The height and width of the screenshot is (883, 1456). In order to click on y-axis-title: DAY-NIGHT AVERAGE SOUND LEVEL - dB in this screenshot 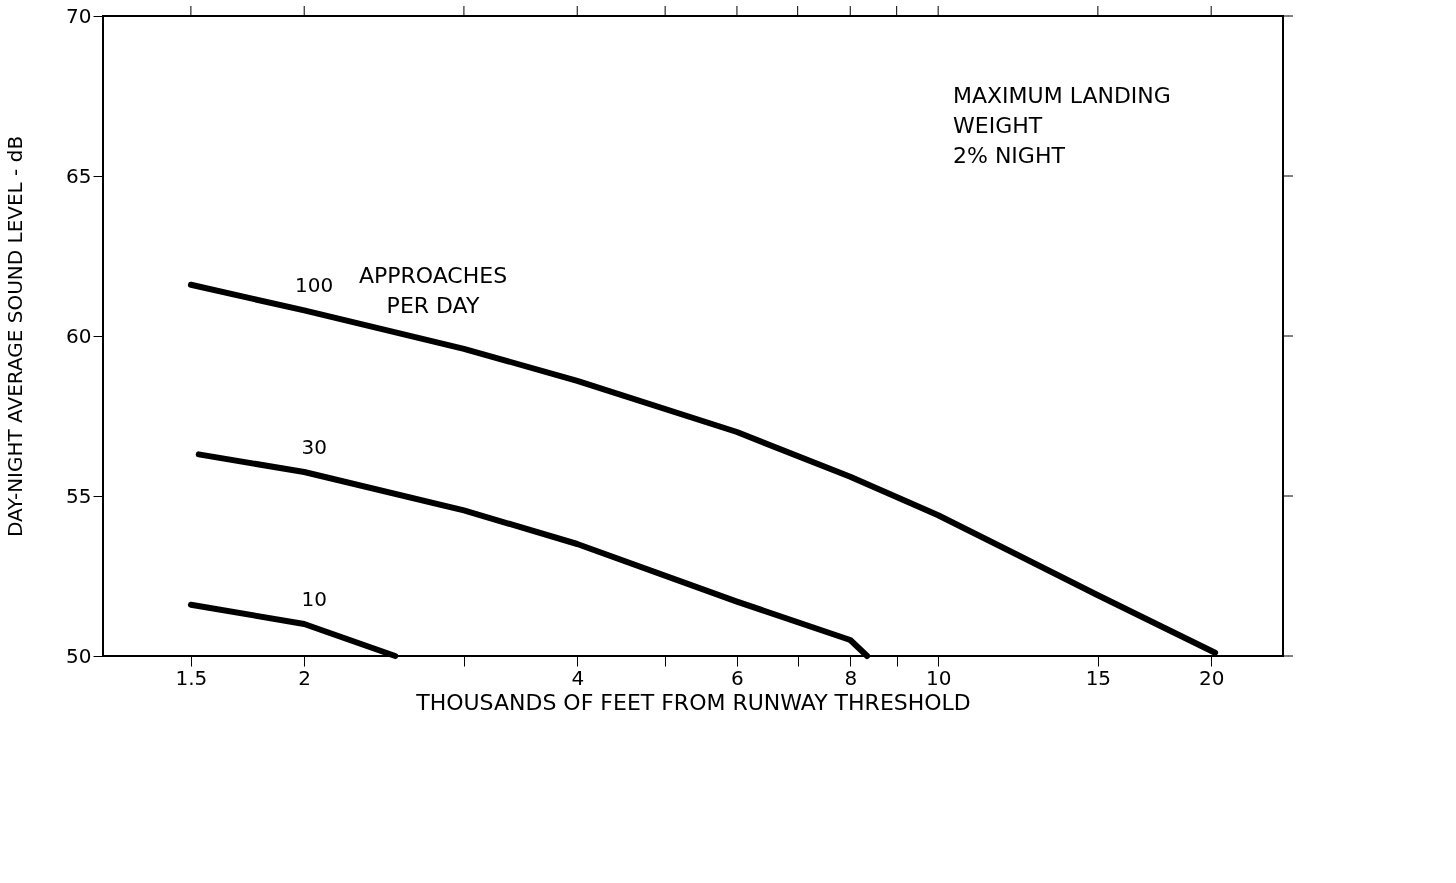, I will do `click(15, 336)`.